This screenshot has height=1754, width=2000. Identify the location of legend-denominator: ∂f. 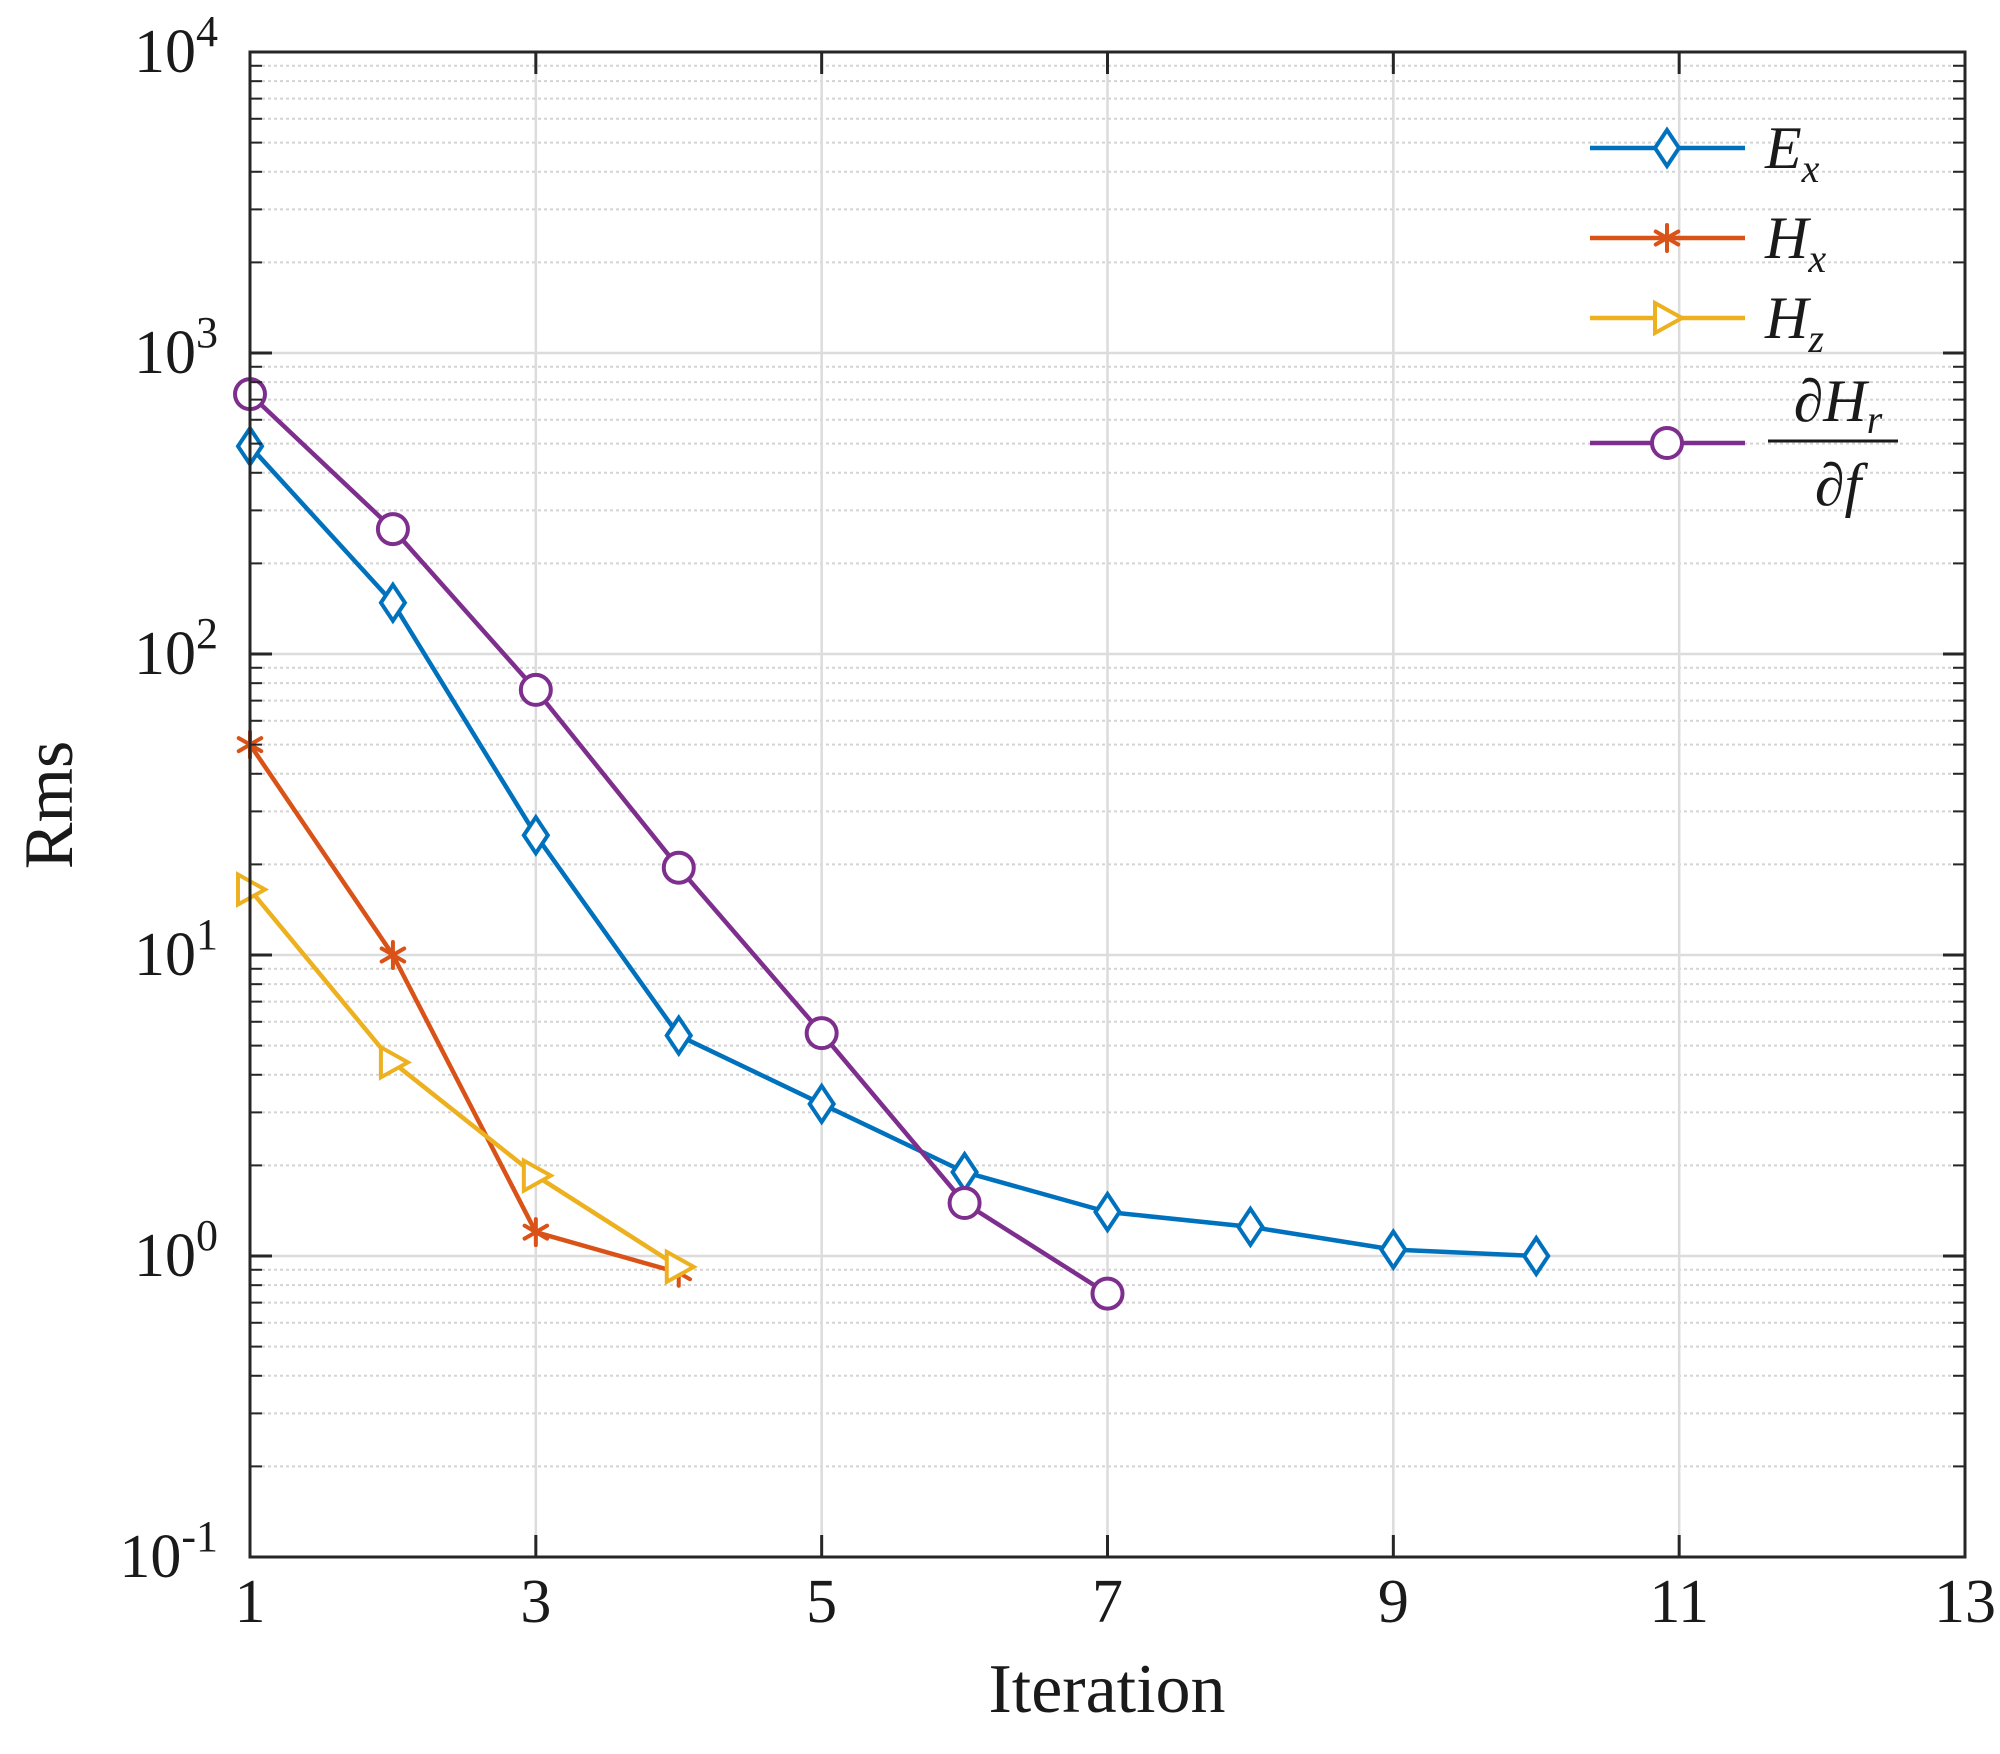
(1842, 485).